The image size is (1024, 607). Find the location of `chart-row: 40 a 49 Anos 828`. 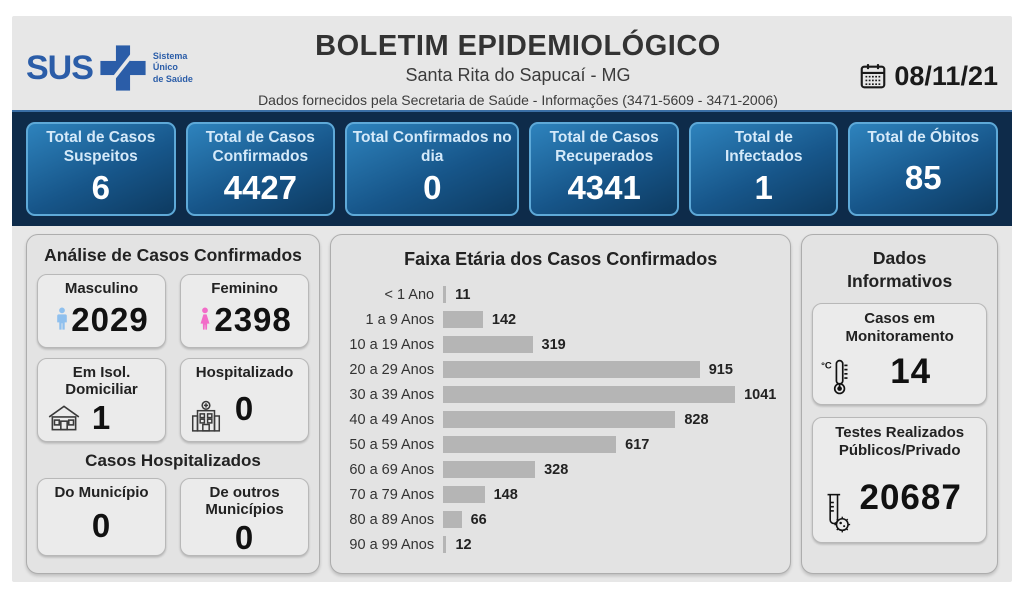

chart-row: 40 a 49 Anos 828 is located at coordinates (560, 419).